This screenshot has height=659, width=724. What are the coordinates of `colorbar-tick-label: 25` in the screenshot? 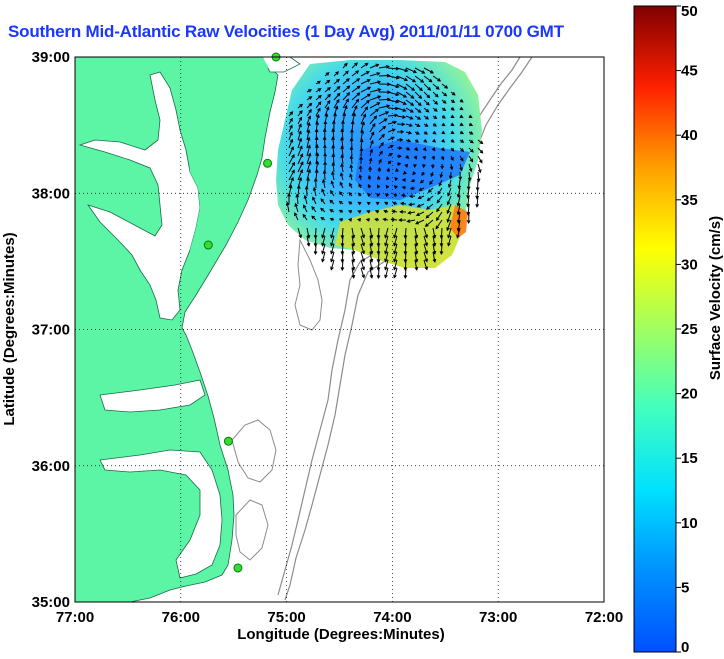 It's located at (689, 329).